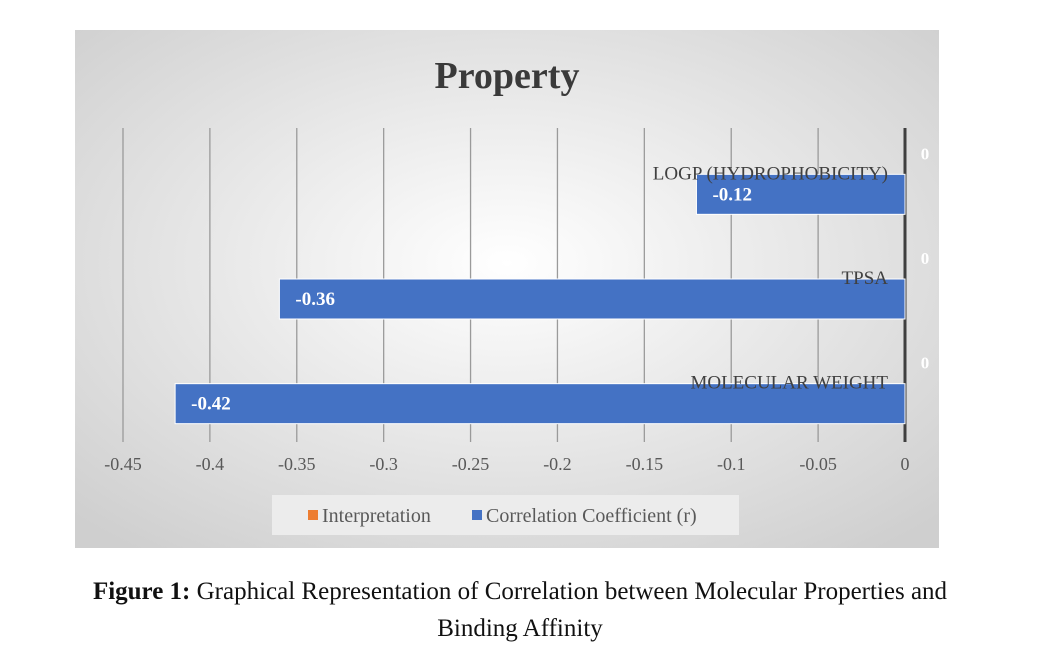 Image resolution: width=1040 pixels, height=652 pixels. I want to click on x-tick-label: -0.3, so click(383, 464).